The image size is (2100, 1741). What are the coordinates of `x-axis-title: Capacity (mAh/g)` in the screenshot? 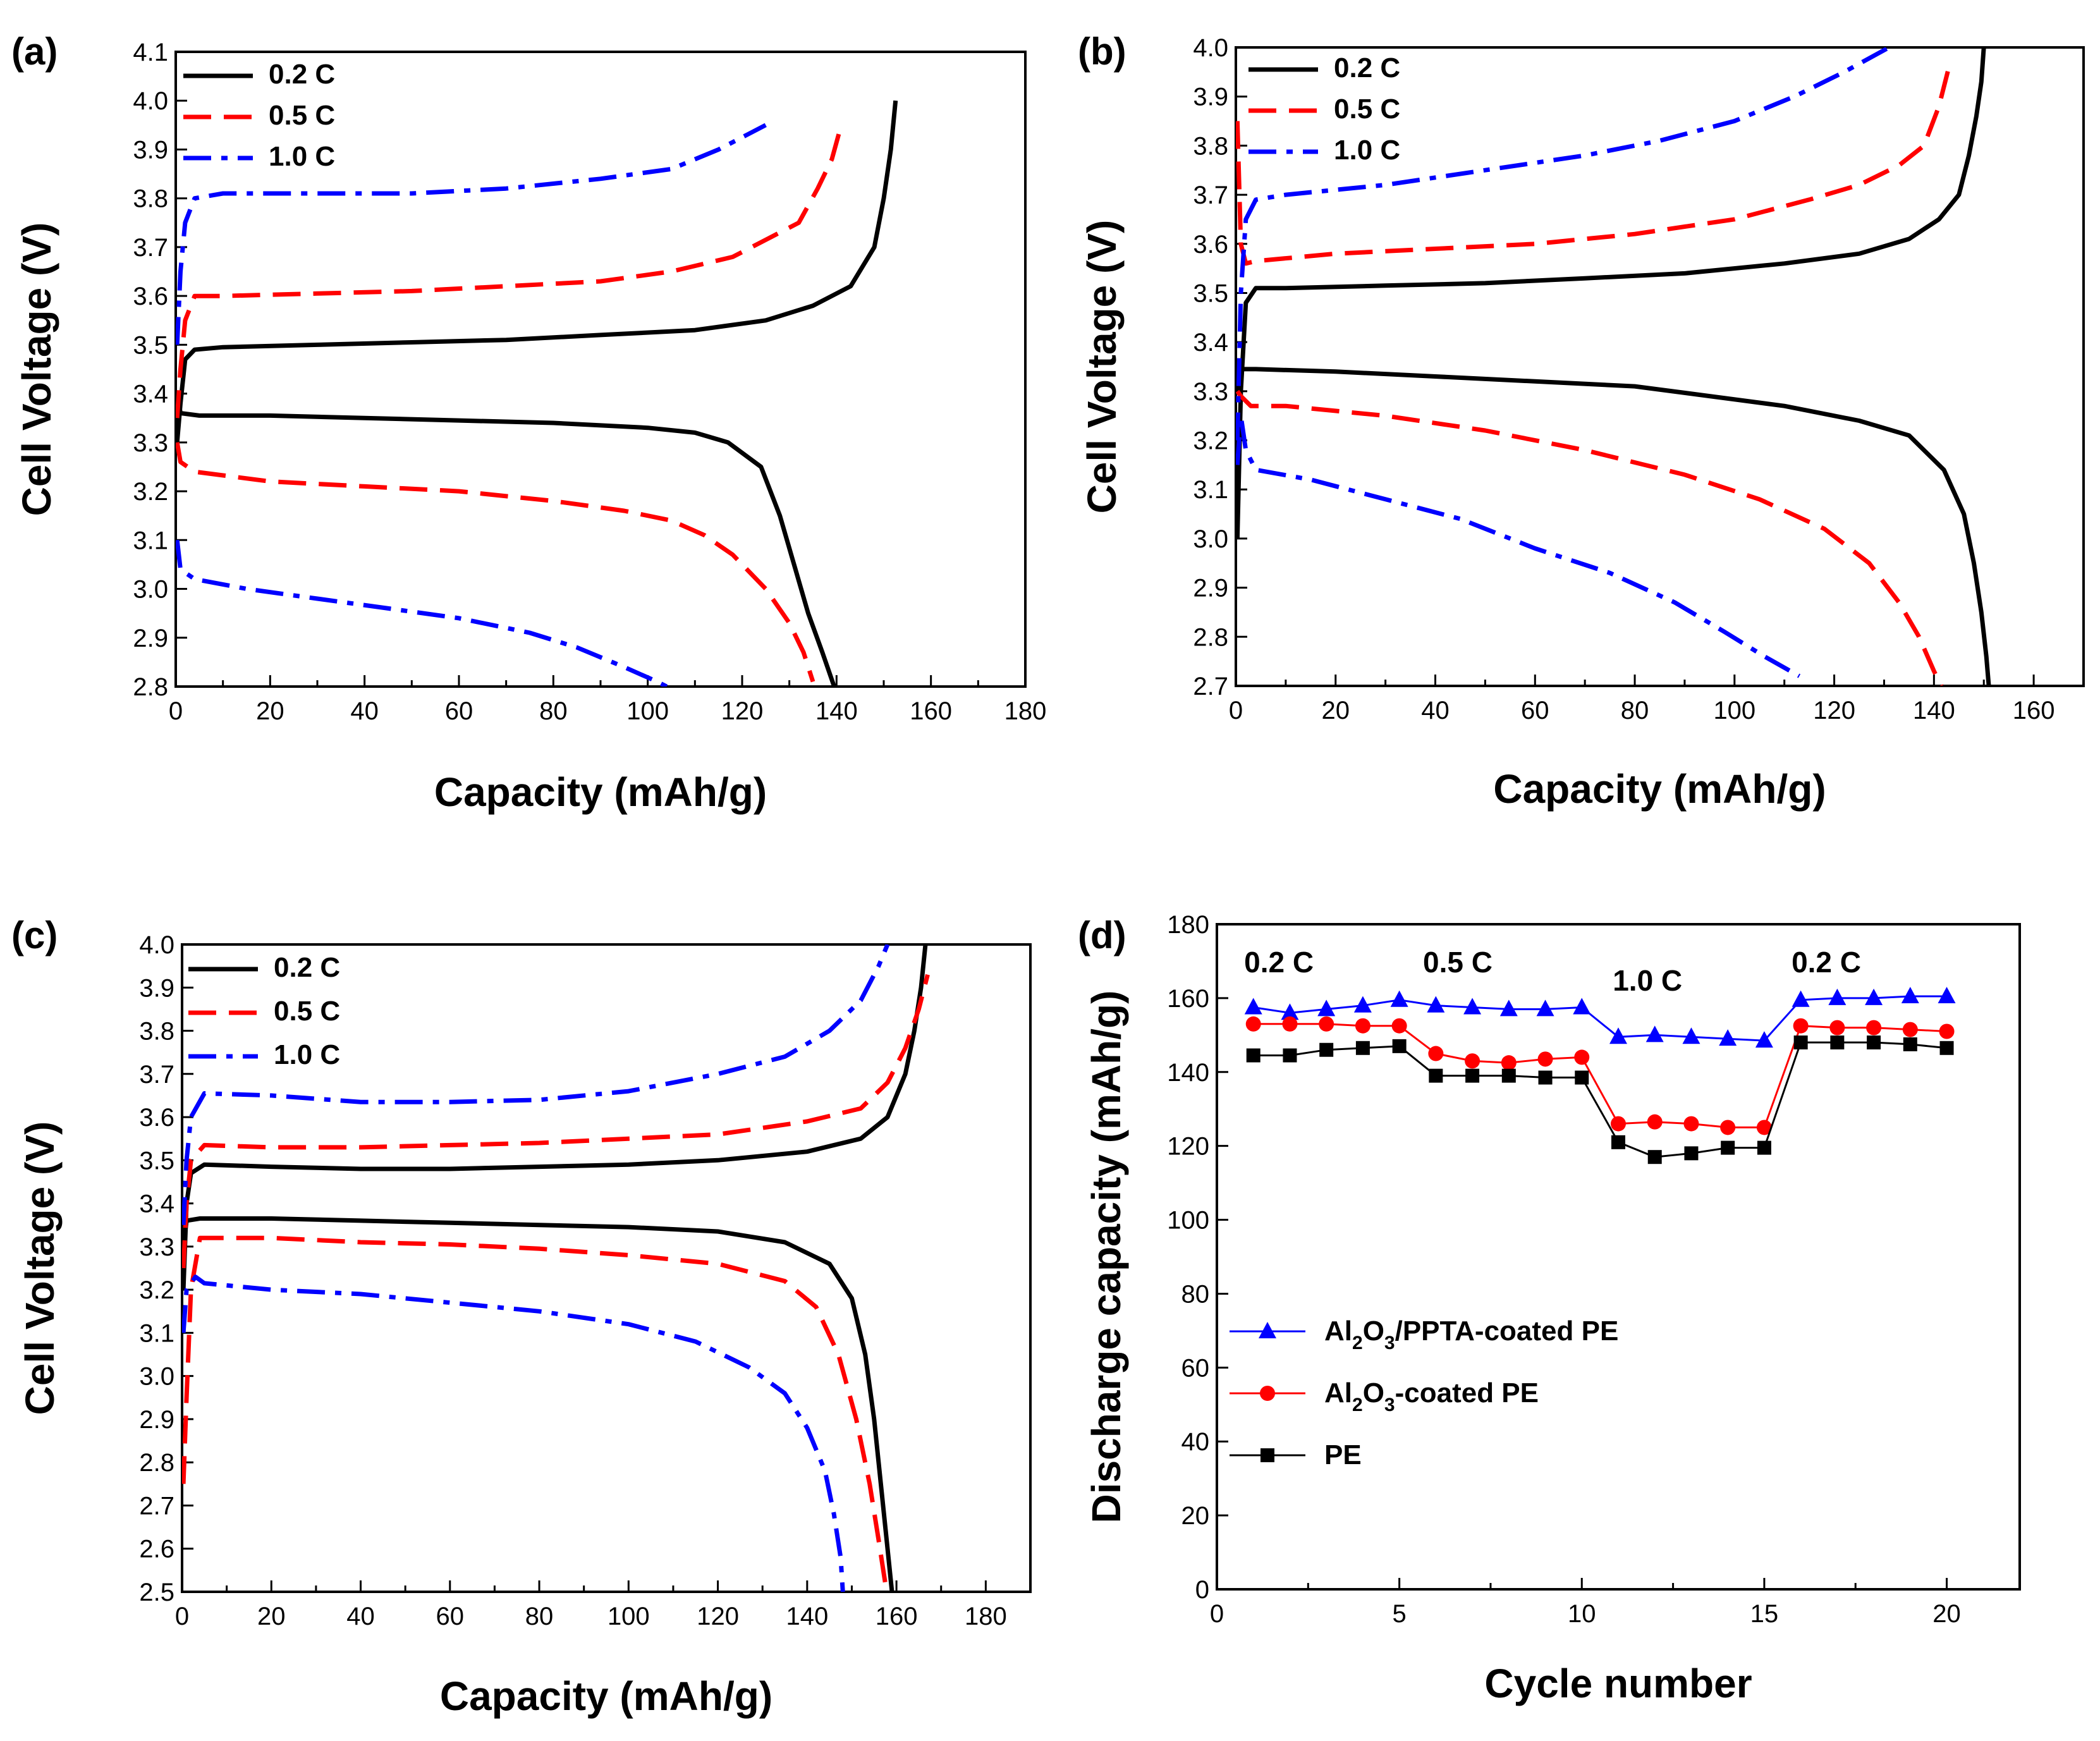 It's located at (1659, 789).